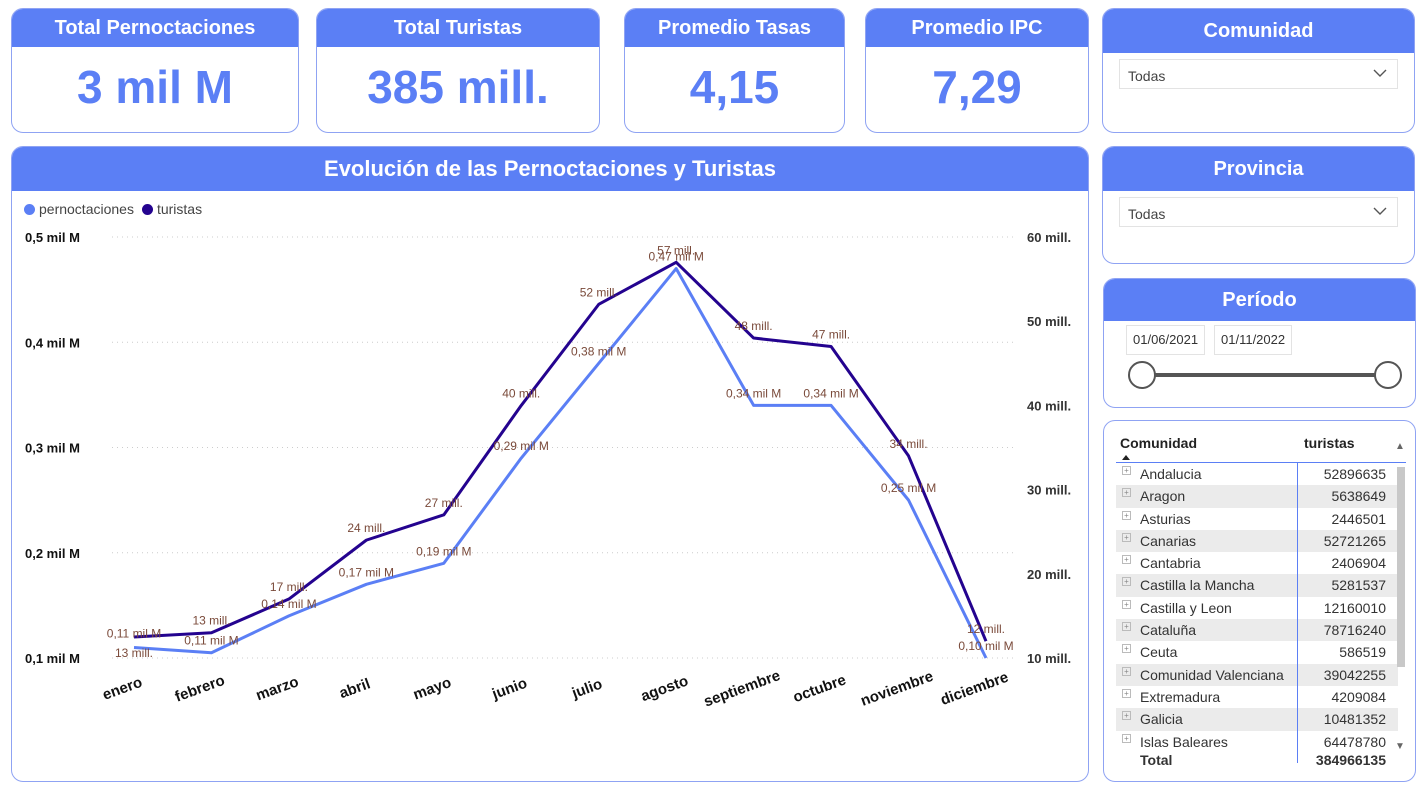 The width and height of the screenshot is (1427, 791). Describe the element at coordinates (444, 503) in the screenshot. I see `data-label: 27 mill.` at that location.